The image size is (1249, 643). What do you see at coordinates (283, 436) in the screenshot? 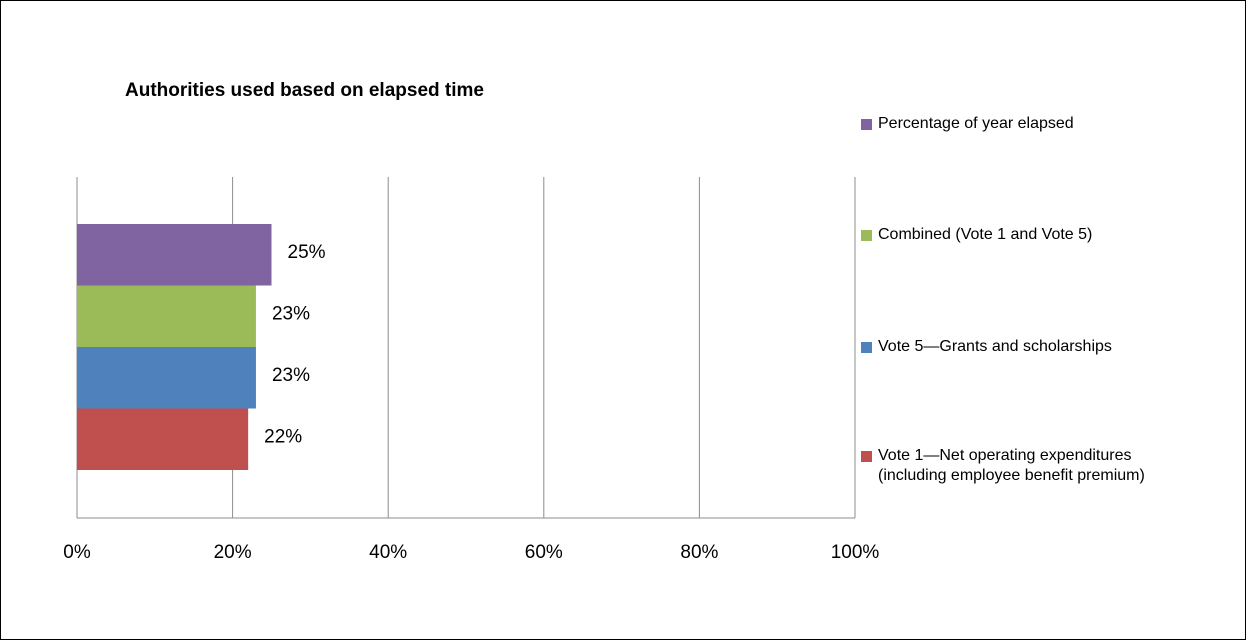
I see `data-label: 22%` at bounding box center [283, 436].